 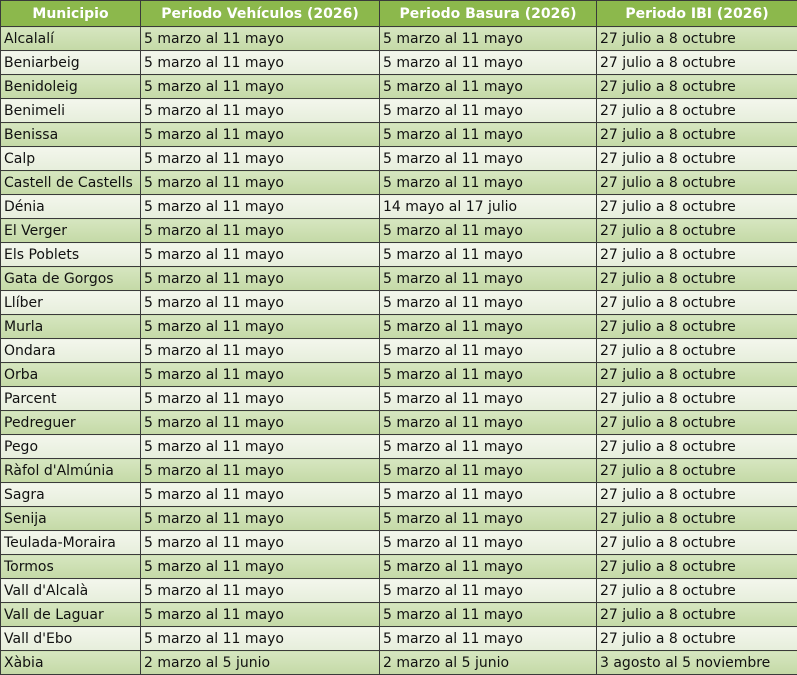 I want to click on cell-basura: 2 marzo al 5 junio, so click(x=488, y=663).